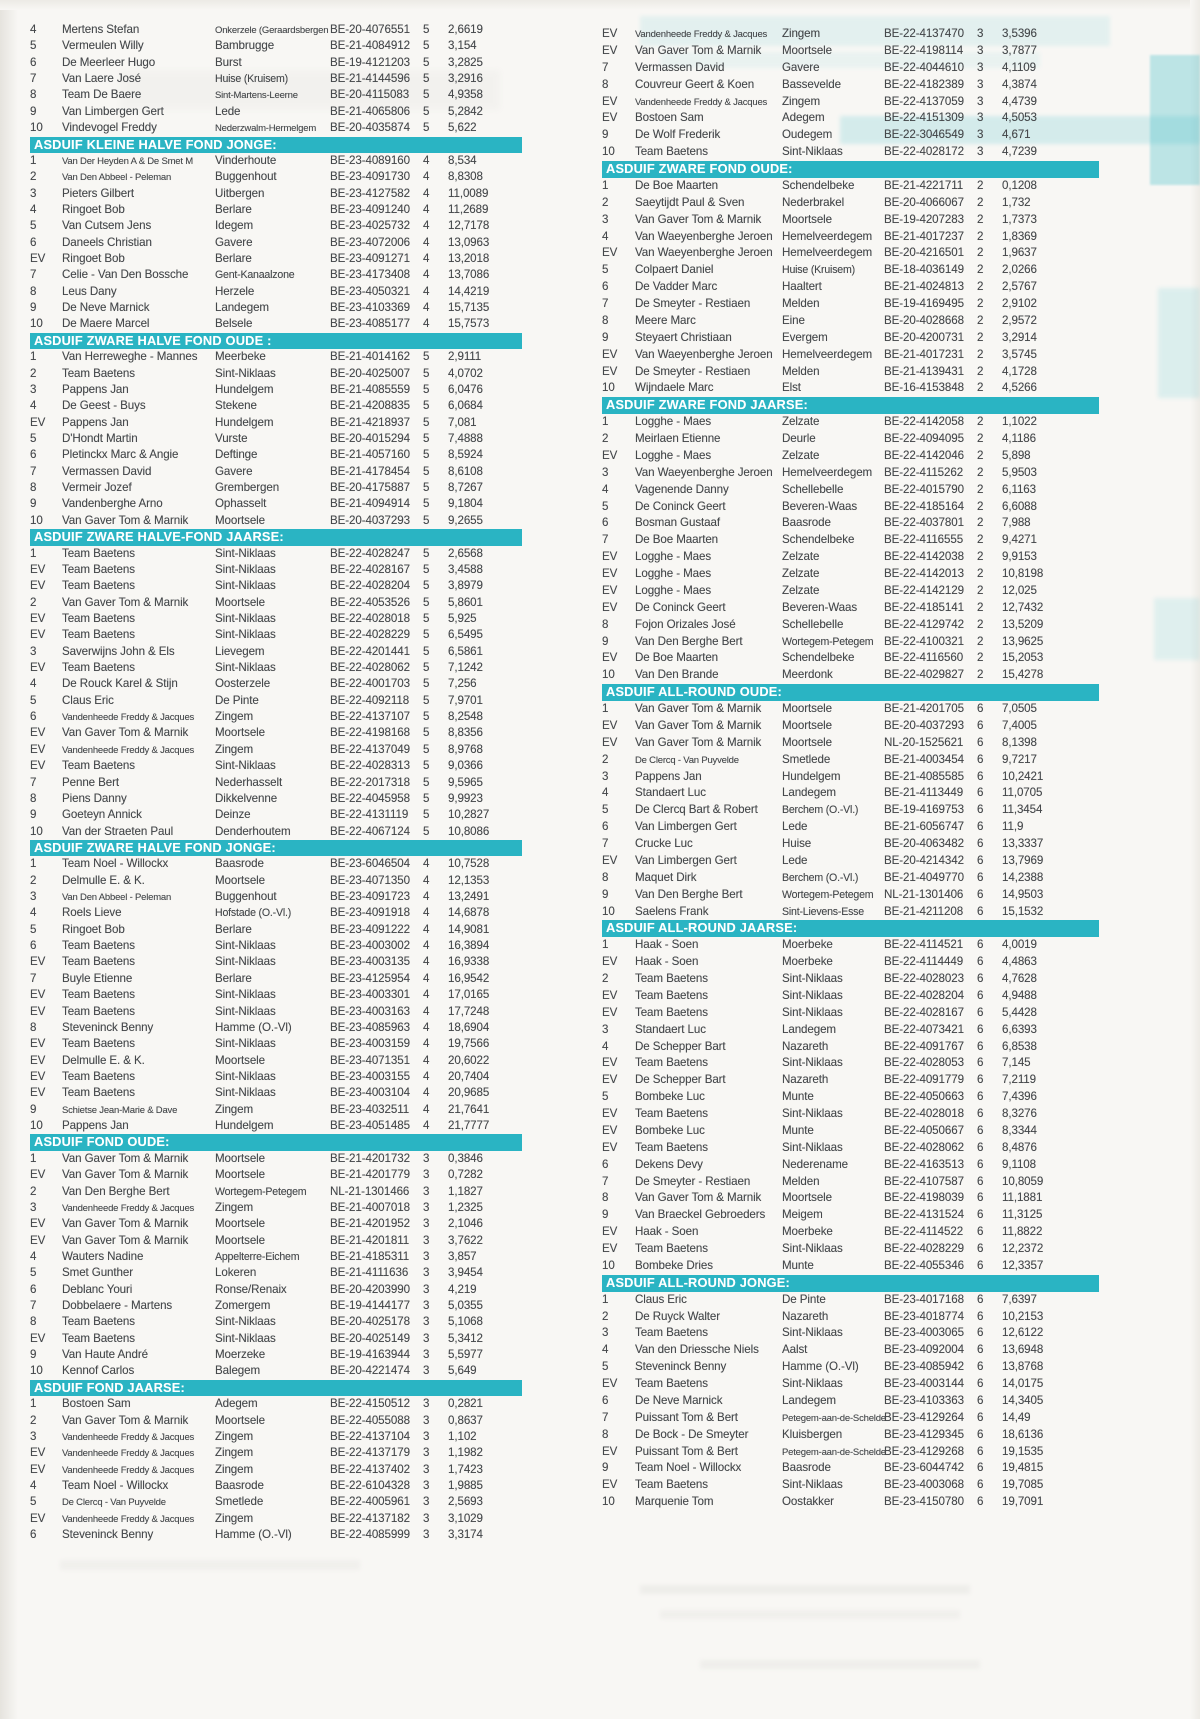 The height and width of the screenshot is (1719, 1200). Describe the element at coordinates (1019, 1113) in the screenshot. I see `cell-coefficient: 8,3276` at that location.